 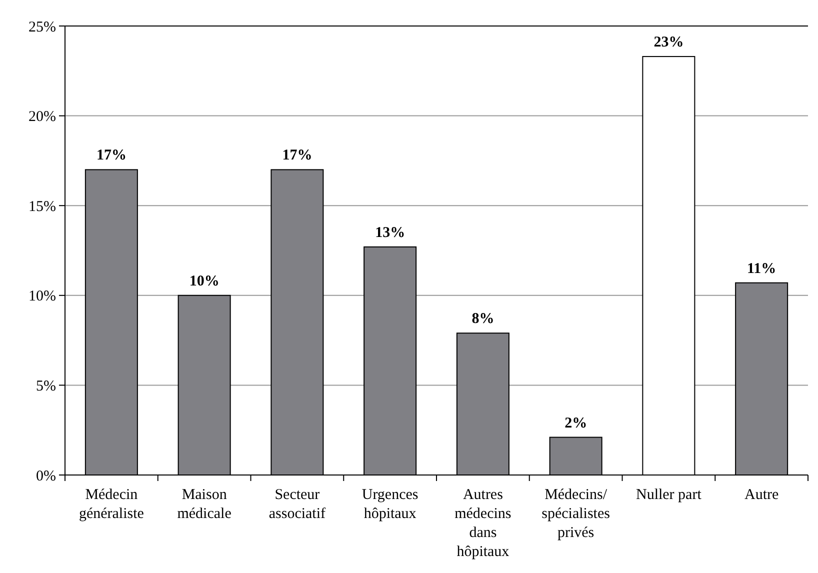 What do you see at coordinates (576, 514) in the screenshot?
I see `x-tick-label: Médecins/ spécialistes privés` at bounding box center [576, 514].